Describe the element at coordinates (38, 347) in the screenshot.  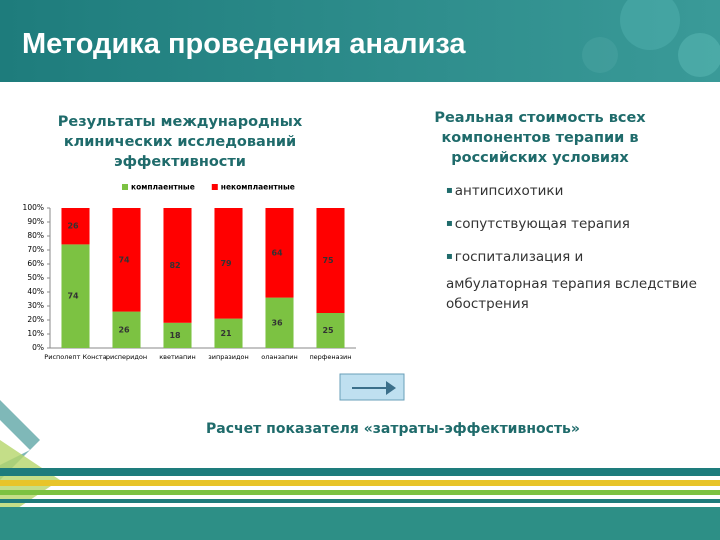
I see `y-tick-label: 0%` at that location.